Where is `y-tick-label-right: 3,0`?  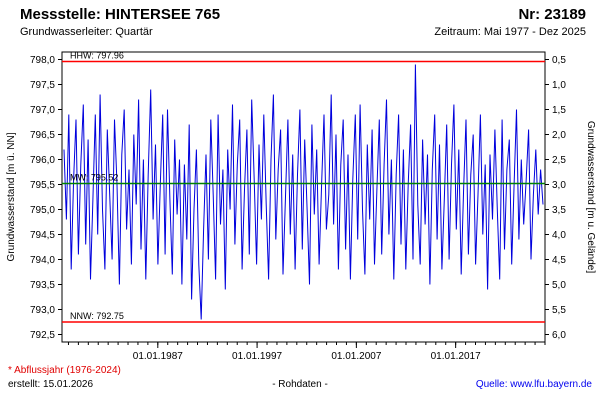 y-tick-label-right: 3,0 is located at coordinates (559, 185).